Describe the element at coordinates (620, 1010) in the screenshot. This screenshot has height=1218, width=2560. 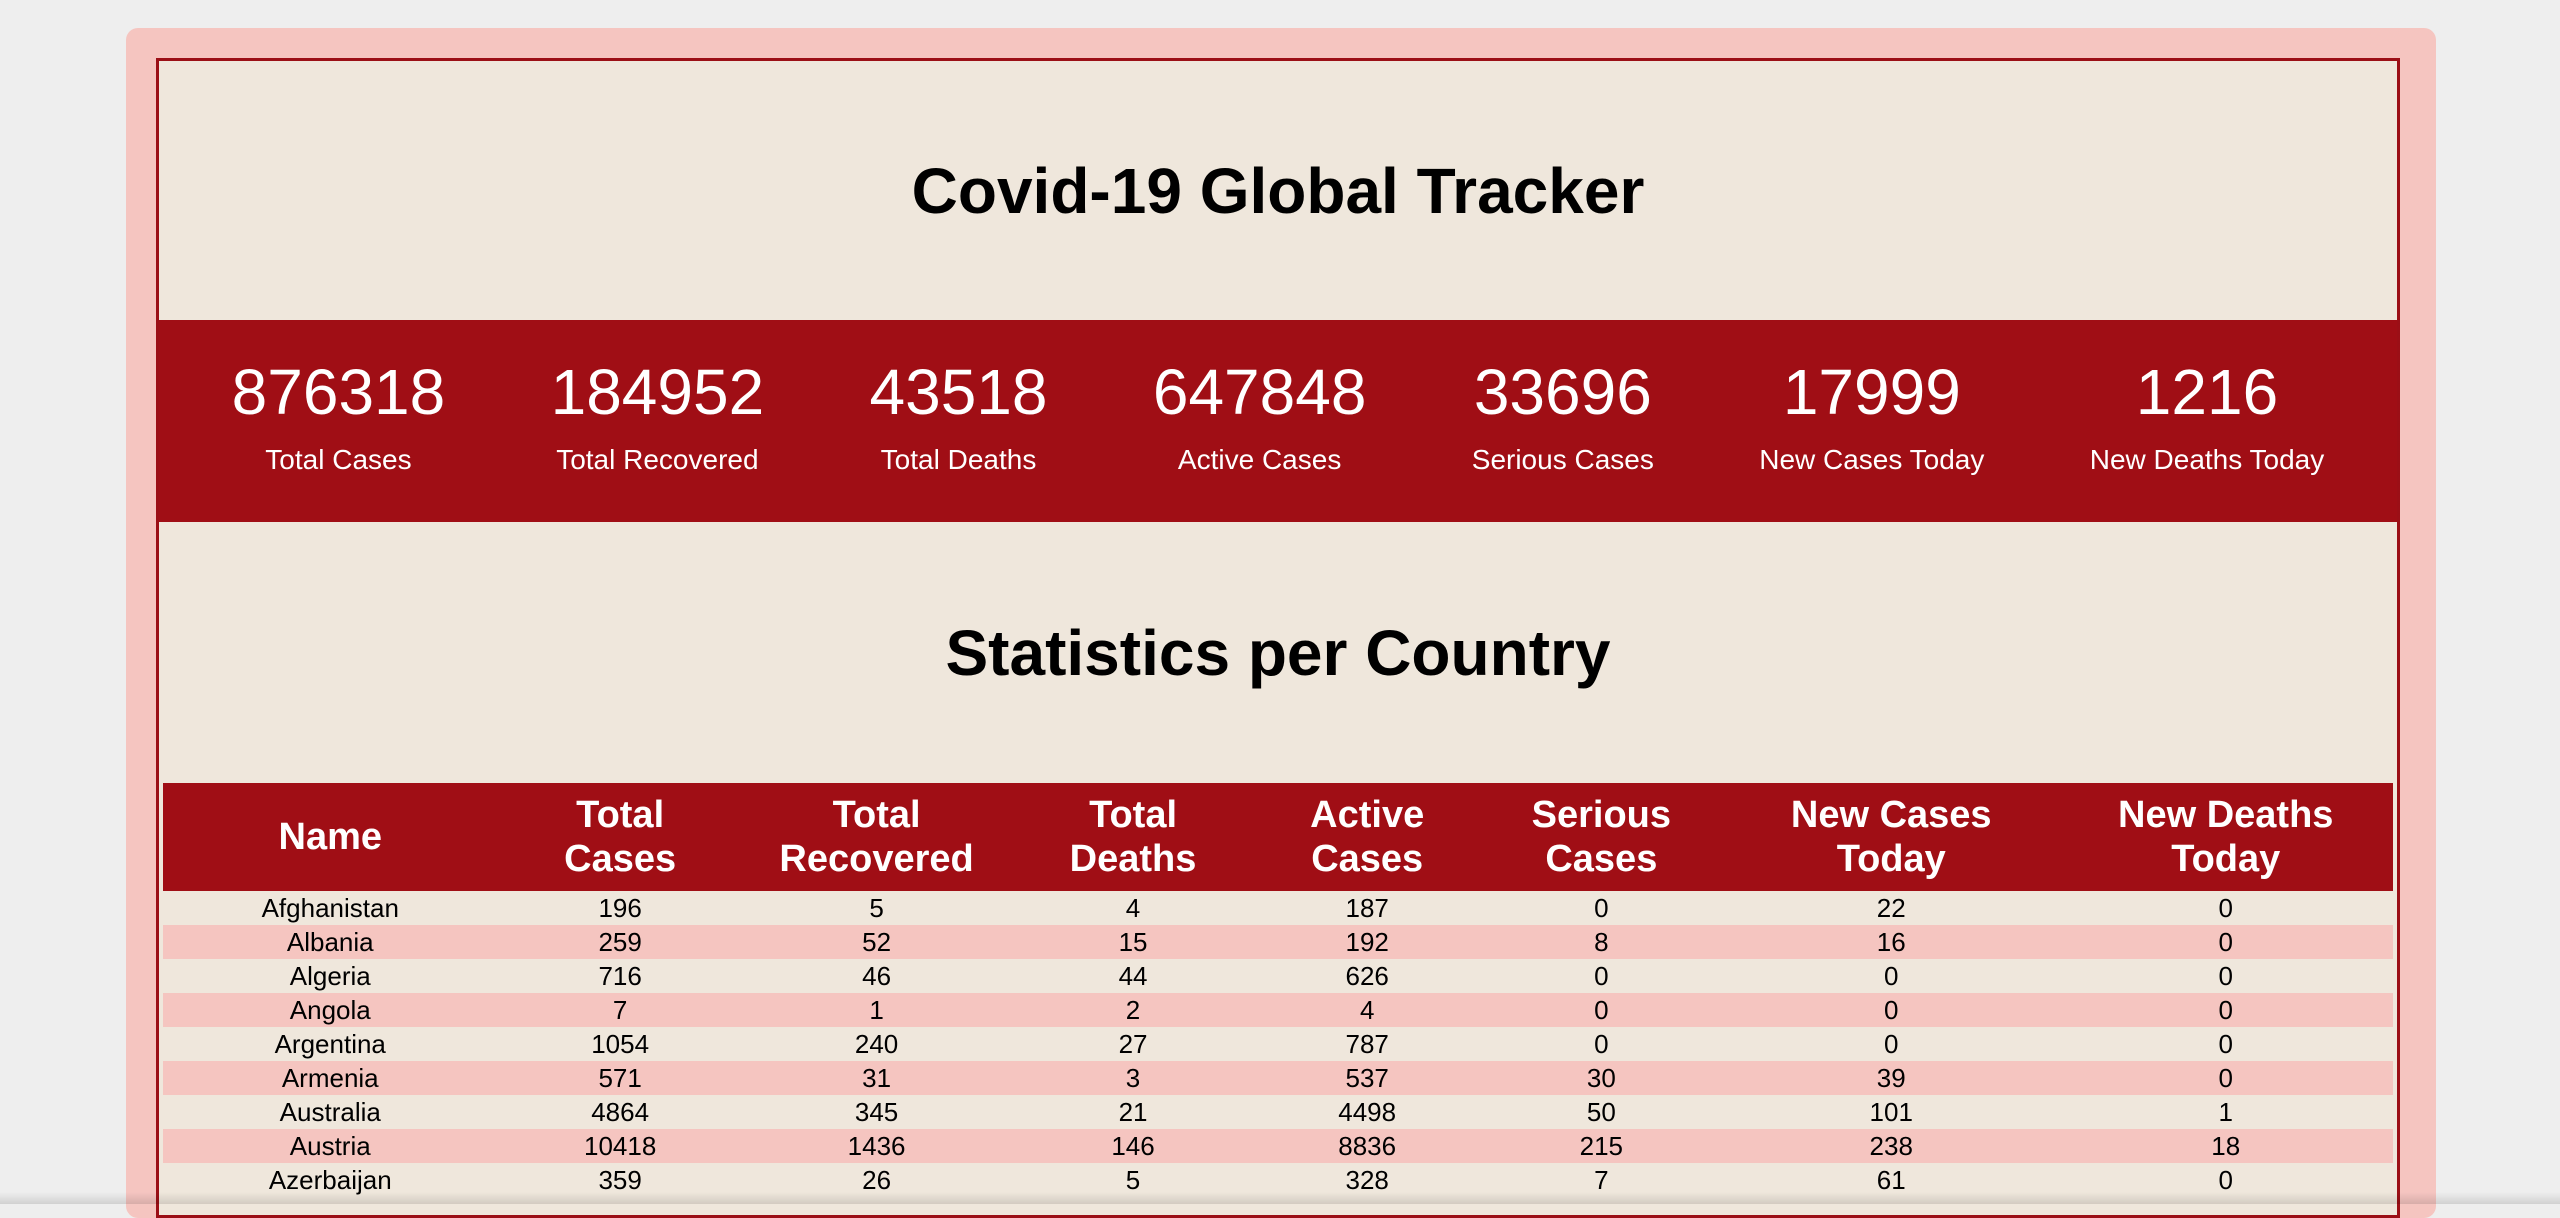
I see `cell-total-cases: 7` at that location.